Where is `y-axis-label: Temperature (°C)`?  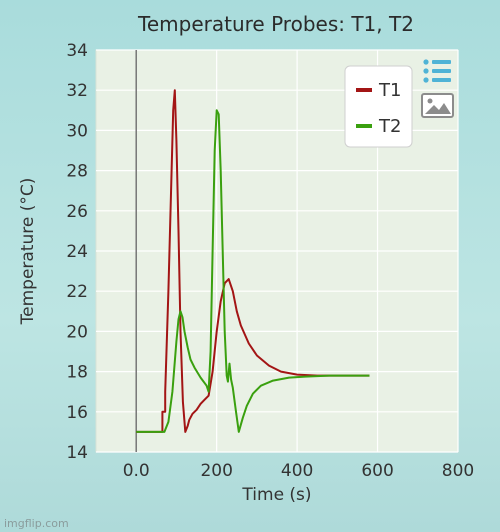 y-axis-label: Temperature (°C) is located at coordinates (28, 252).